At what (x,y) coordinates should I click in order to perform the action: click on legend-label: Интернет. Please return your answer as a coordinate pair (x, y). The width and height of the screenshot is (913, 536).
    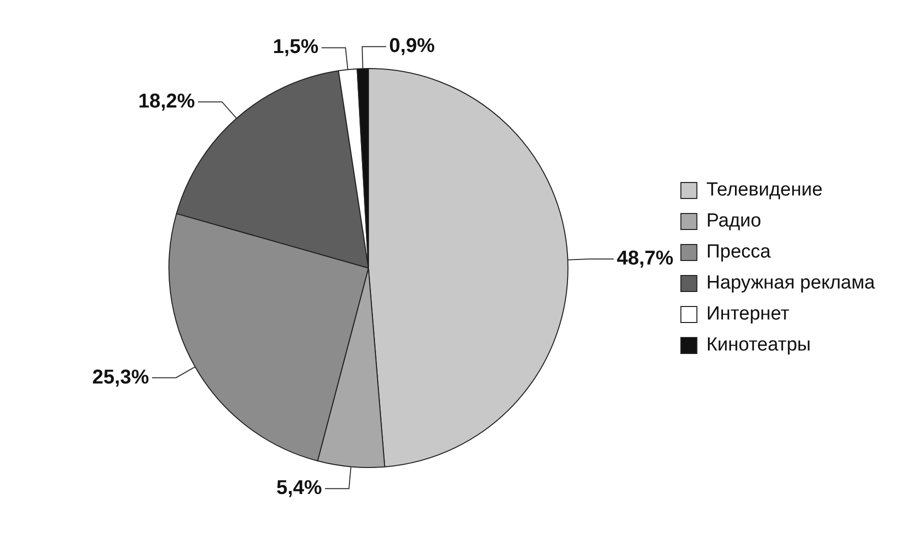
    Looking at the image, I should click on (748, 314).